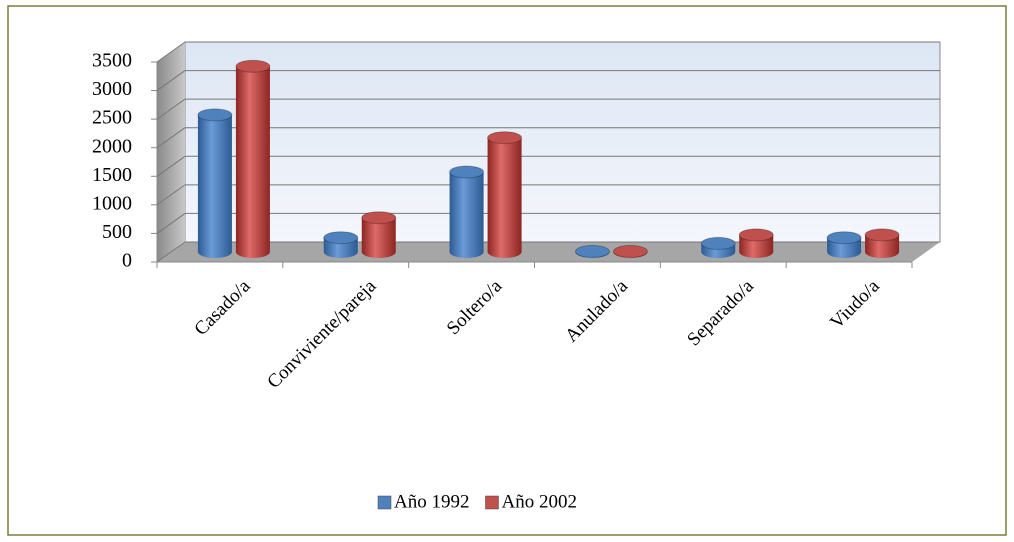 This screenshot has width=1014, height=542. Describe the element at coordinates (112, 118) in the screenshot. I see `y-tick-label: 2500` at that location.